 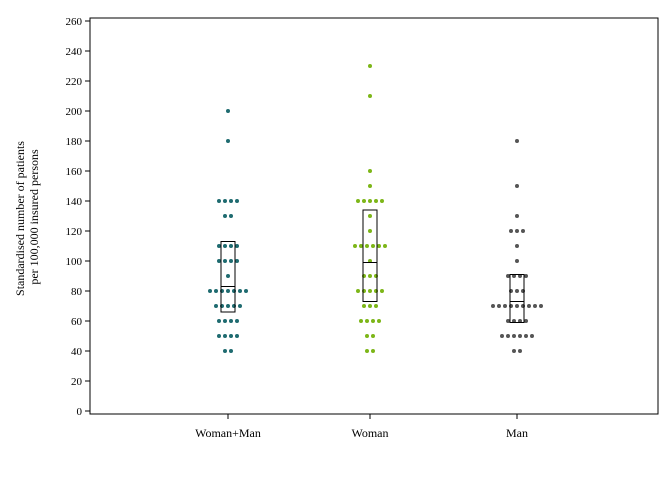 I want to click on group-woman, so click(x=370, y=208).